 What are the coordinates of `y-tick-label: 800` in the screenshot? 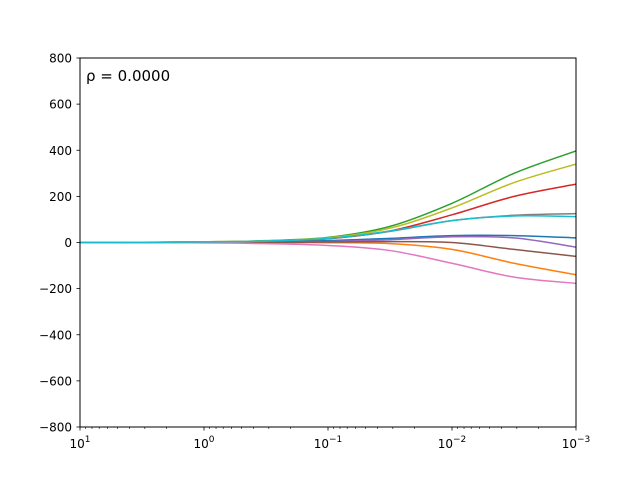 It's located at (60, 59).